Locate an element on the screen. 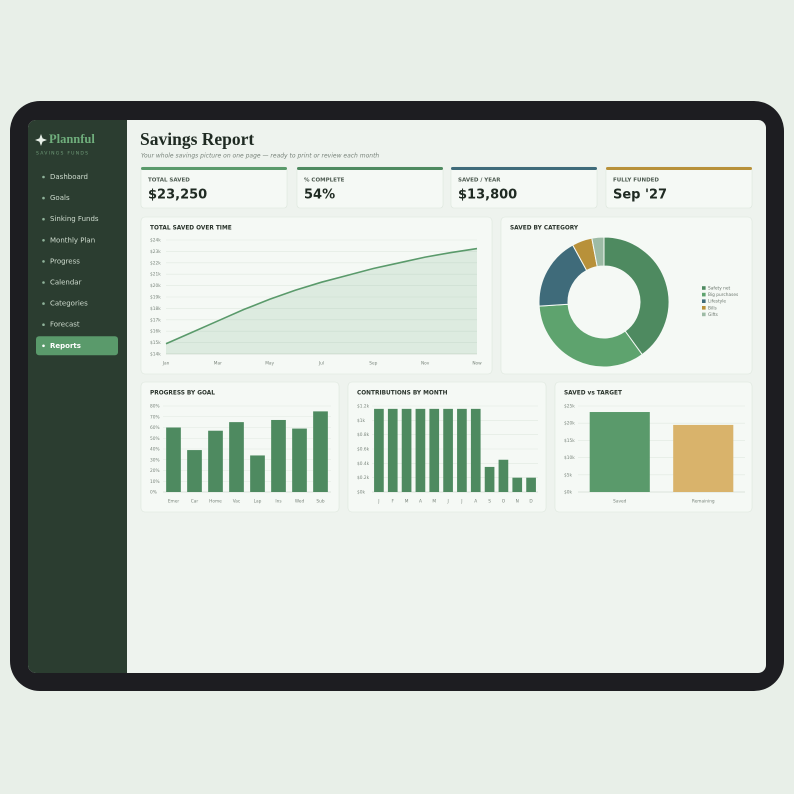 This screenshot has height=794, width=794. legend-label: Lifestyle is located at coordinates (717, 302).